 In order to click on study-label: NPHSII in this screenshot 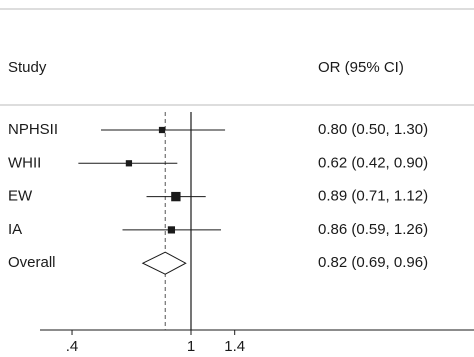, I will do `click(33, 129)`.